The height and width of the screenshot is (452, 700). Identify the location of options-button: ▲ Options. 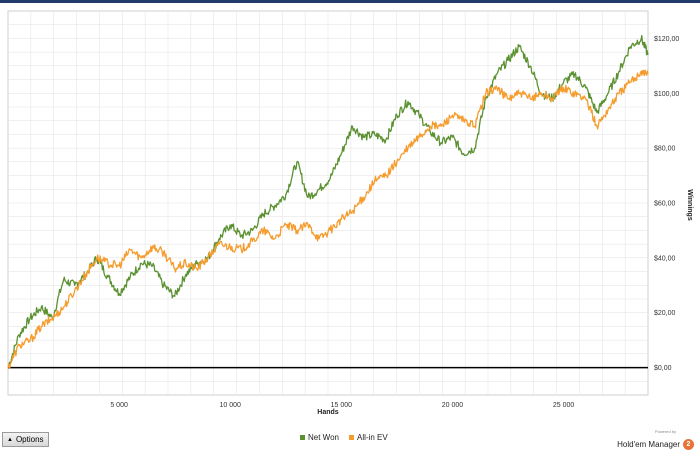
(25, 439).